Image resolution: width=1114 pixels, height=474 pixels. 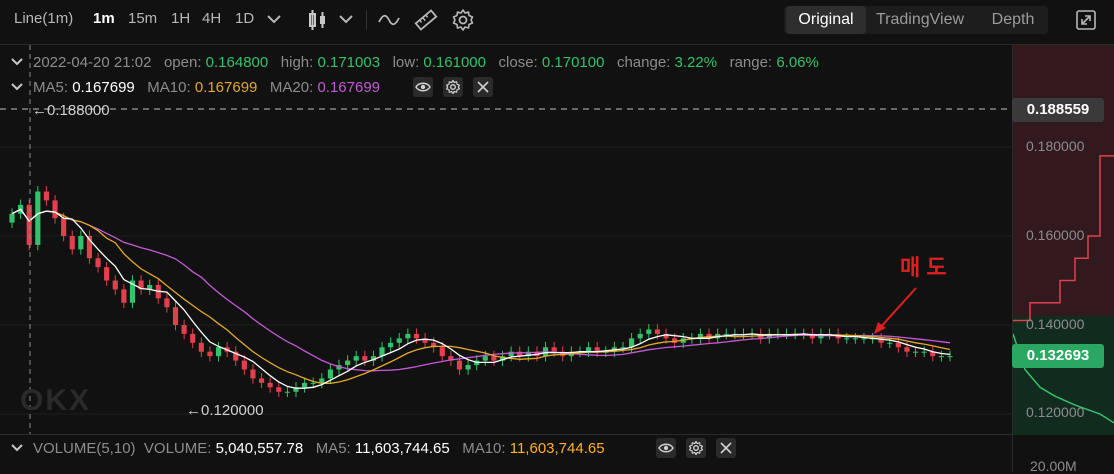 I want to click on volume-visibility-eye-icon, so click(x=666, y=448).